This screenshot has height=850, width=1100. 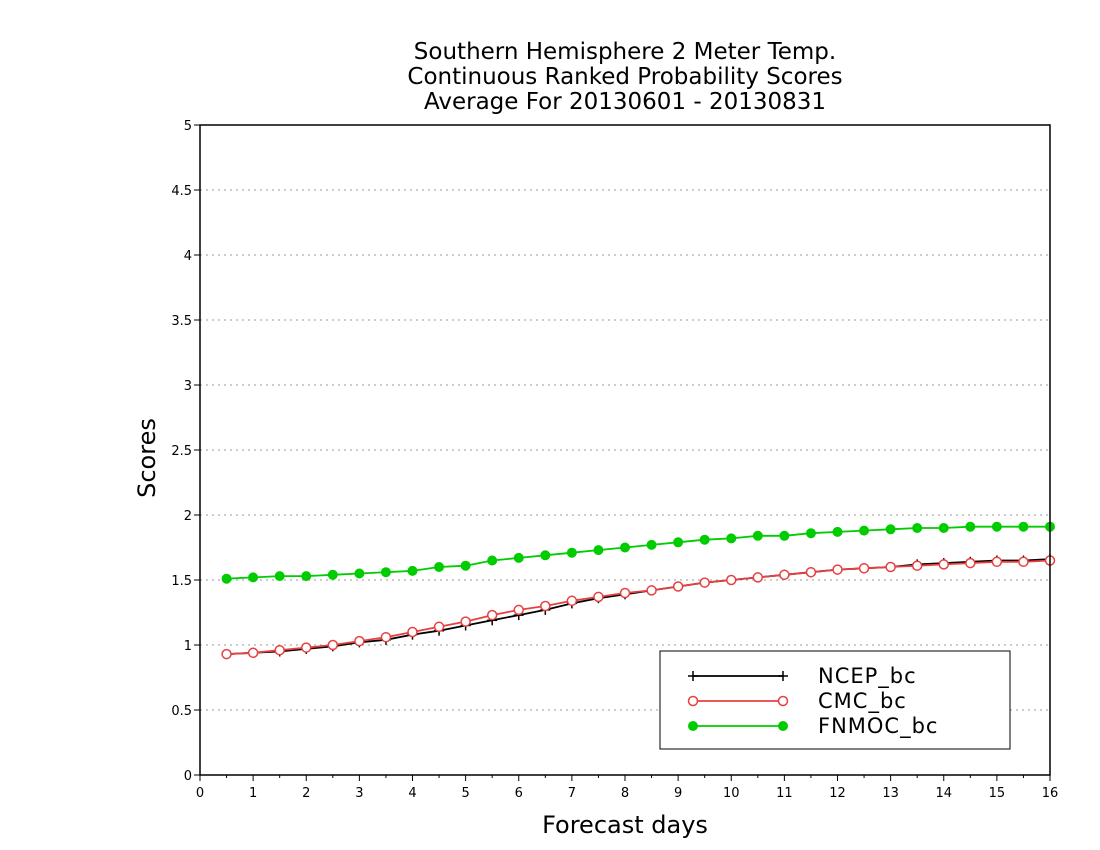 I want to click on x-tick-label: 7, so click(x=572, y=793).